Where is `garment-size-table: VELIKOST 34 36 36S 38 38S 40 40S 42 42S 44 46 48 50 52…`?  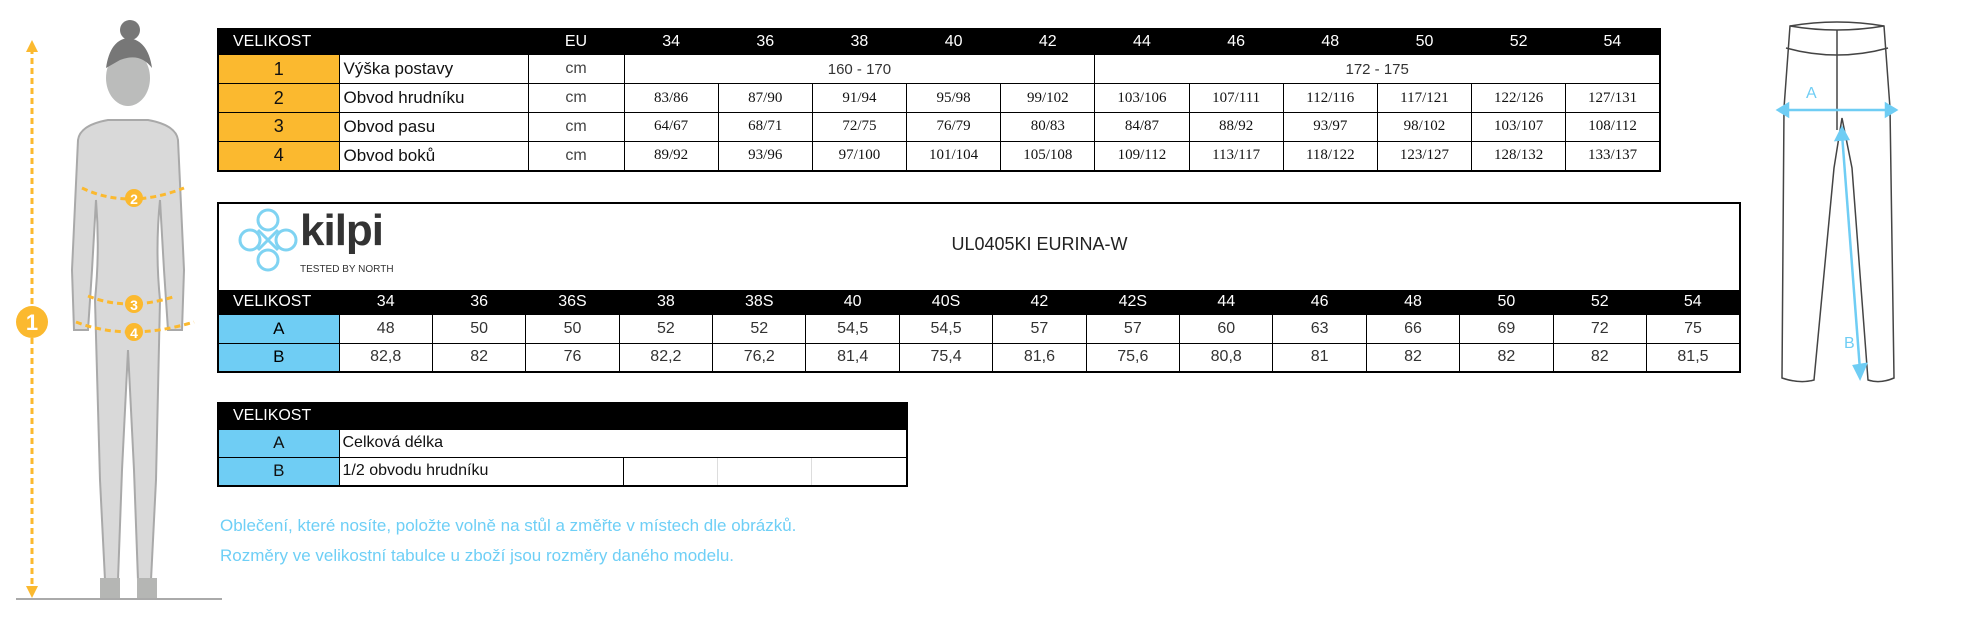
garment-size-table: VELIKOST 34 36 36S 38 38S 40 40S 42 42S 44 46 48 50 52… is located at coordinates (979, 331).